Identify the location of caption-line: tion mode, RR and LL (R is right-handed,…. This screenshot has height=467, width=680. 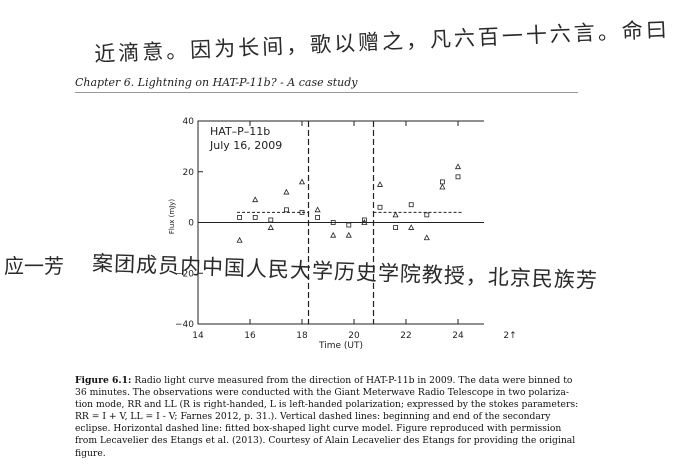
(327, 405).